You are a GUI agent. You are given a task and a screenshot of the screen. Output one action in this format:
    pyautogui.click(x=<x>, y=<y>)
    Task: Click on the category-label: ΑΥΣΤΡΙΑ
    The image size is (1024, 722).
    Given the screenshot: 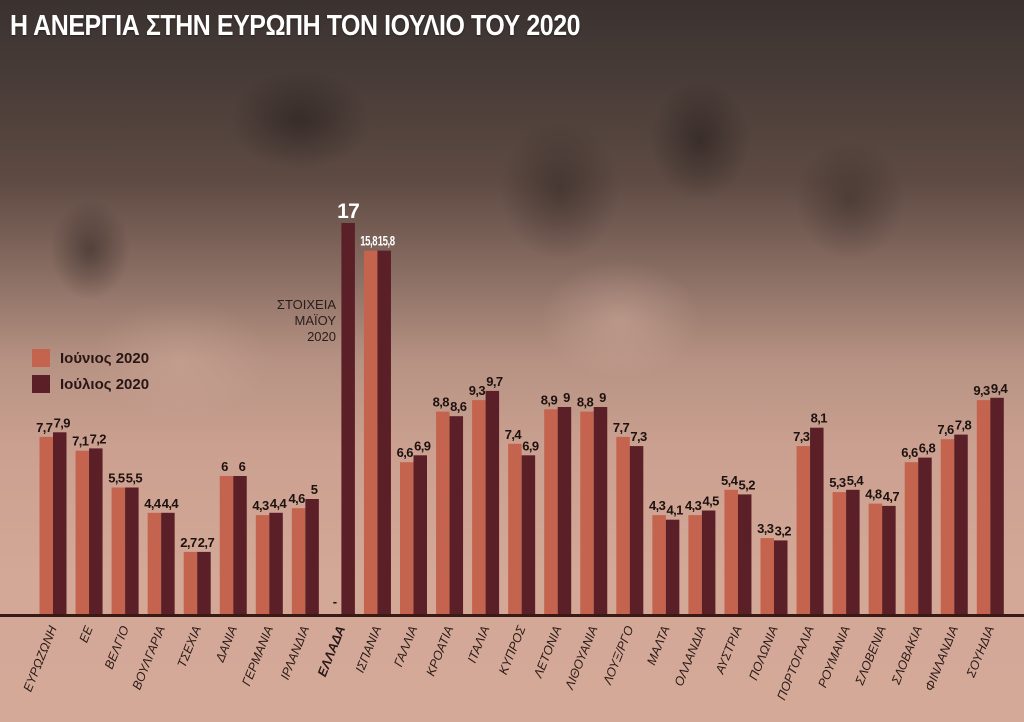 What is the action you would take?
    pyautogui.click(x=729, y=650)
    